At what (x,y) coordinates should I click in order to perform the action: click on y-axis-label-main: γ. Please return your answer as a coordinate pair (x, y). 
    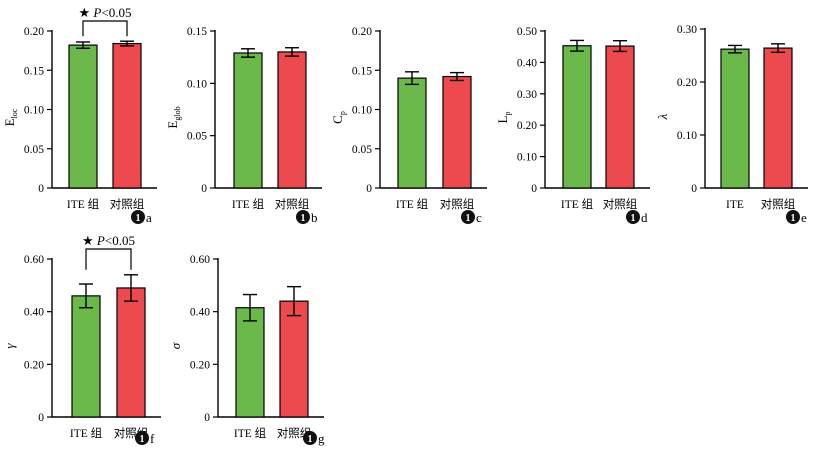
    Looking at the image, I should click on (9, 346).